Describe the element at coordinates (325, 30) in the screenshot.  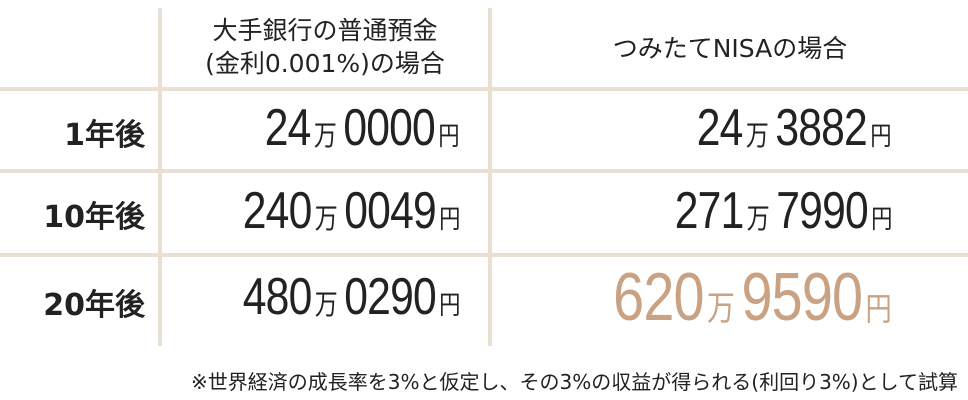
I see `header-bank-line1: 大手銀行の普通預金` at that location.